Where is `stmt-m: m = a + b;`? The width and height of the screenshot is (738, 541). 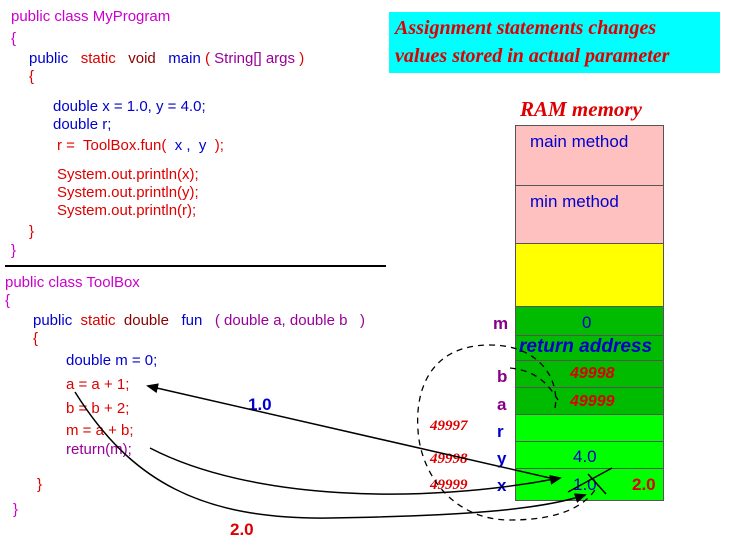
stmt-m: m = a + b; is located at coordinates (100, 430).